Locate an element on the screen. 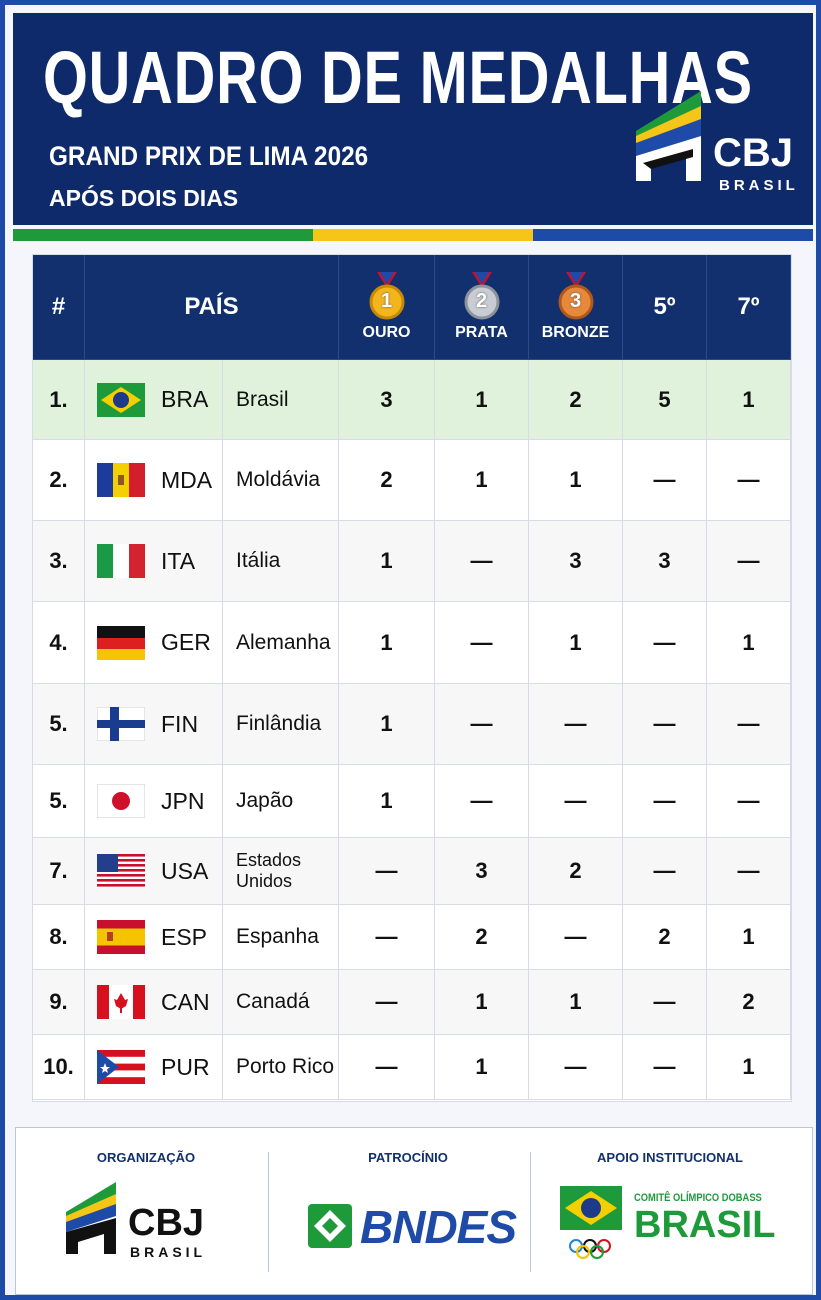 The image size is (821, 1300). country-code: JPN is located at coordinates (183, 800).